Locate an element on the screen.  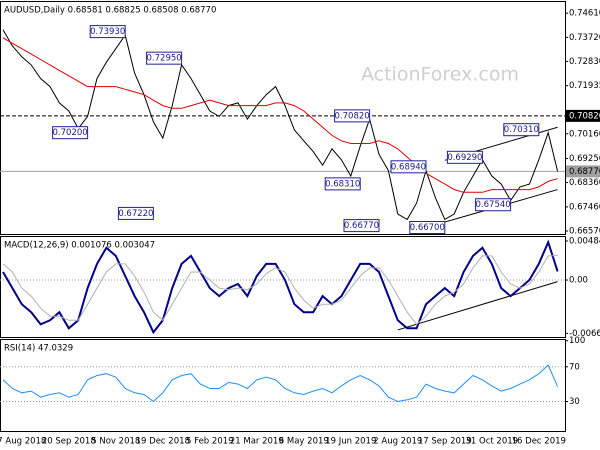
annotation-label: 0.67540 is located at coordinates (493, 205).